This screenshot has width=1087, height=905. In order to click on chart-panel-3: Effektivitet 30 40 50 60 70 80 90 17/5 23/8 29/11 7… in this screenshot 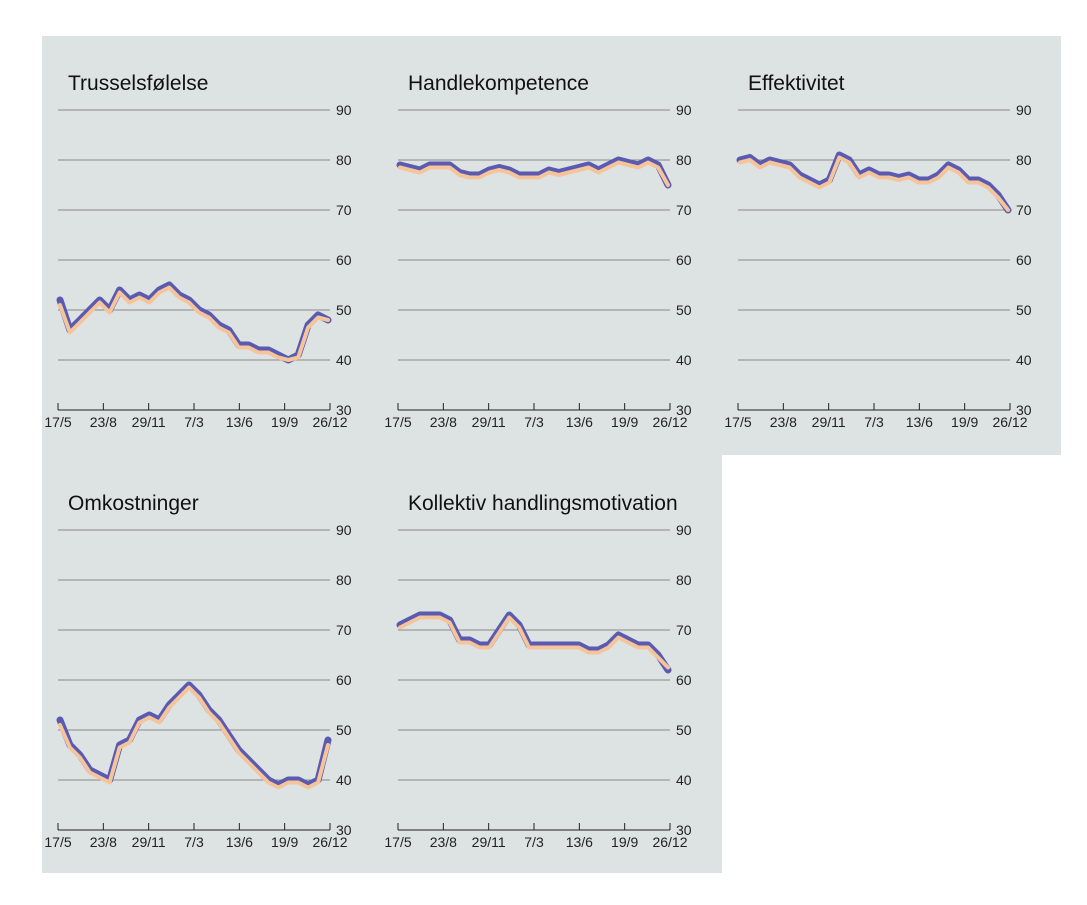, I will do `click(877, 251)`.